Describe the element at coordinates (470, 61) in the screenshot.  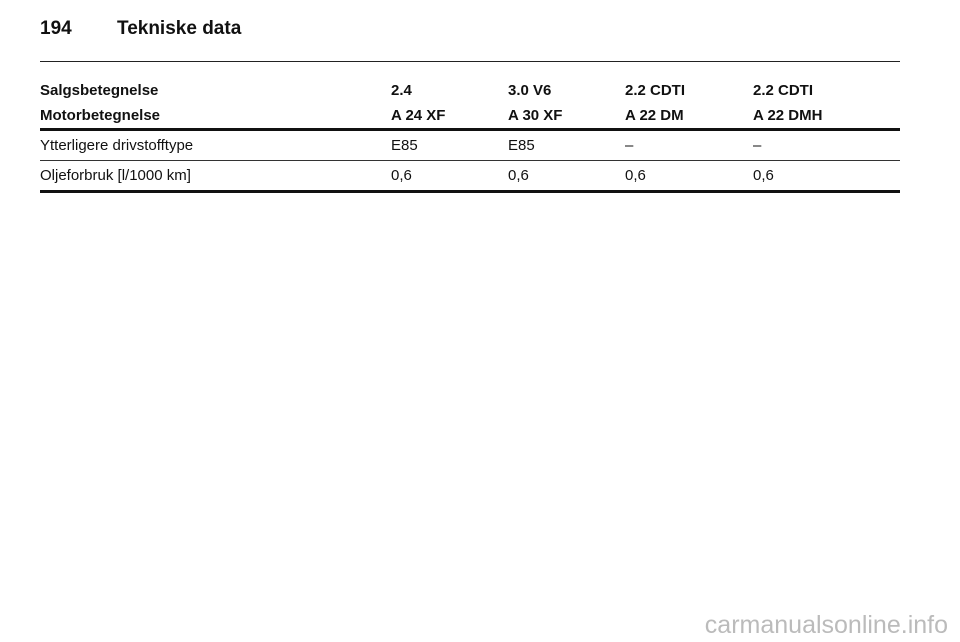
I see `header-rule` at that location.